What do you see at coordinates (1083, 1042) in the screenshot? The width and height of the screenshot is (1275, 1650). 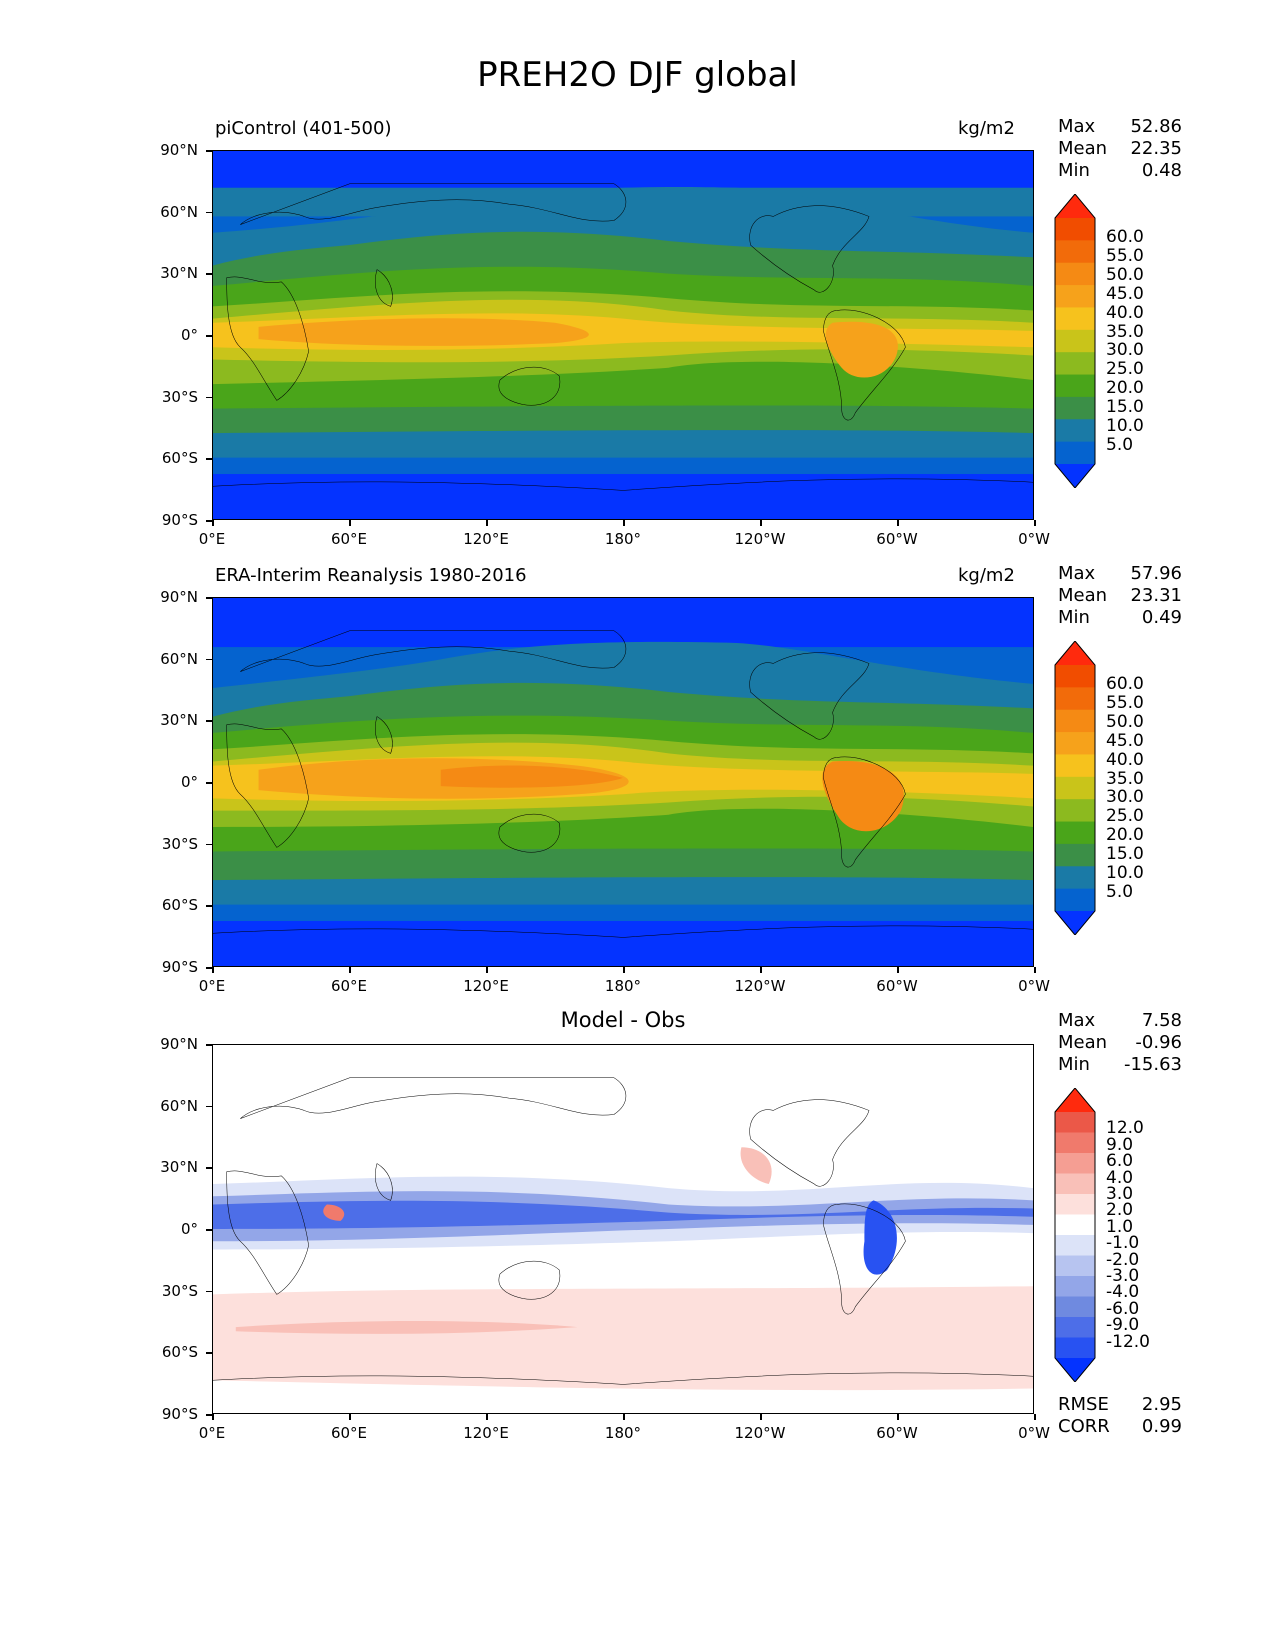 I see `stat-label: Mean` at bounding box center [1083, 1042].